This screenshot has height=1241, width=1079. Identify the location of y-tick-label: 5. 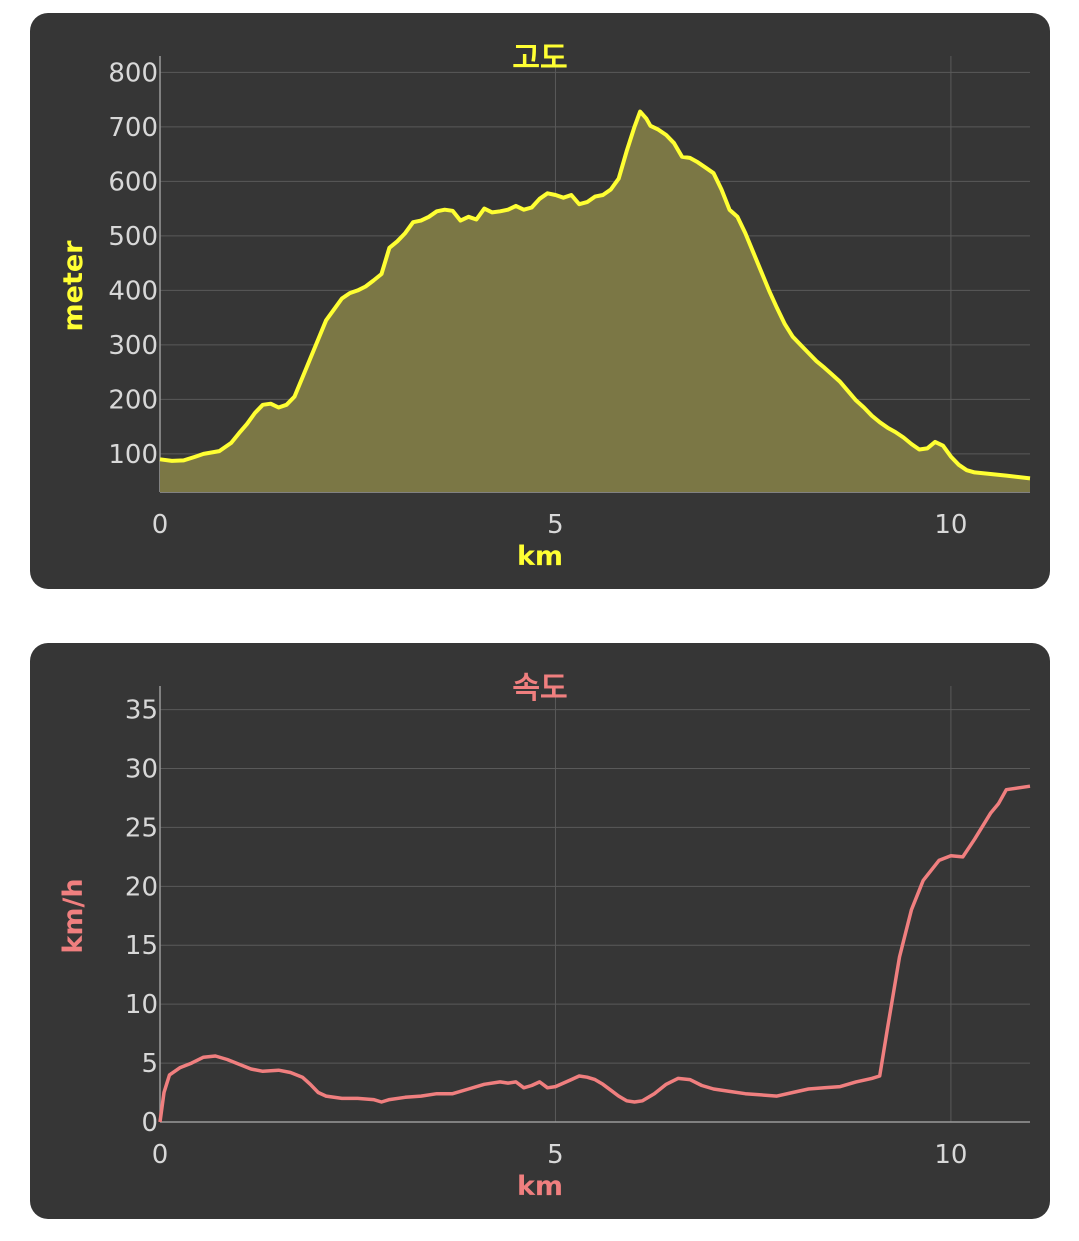
(149, 1064).